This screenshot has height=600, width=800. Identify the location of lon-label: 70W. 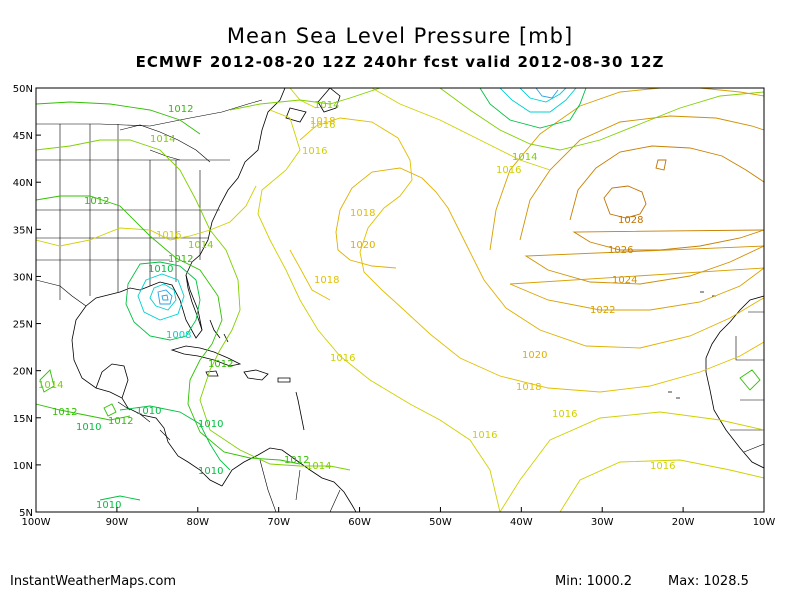
(278, 522).